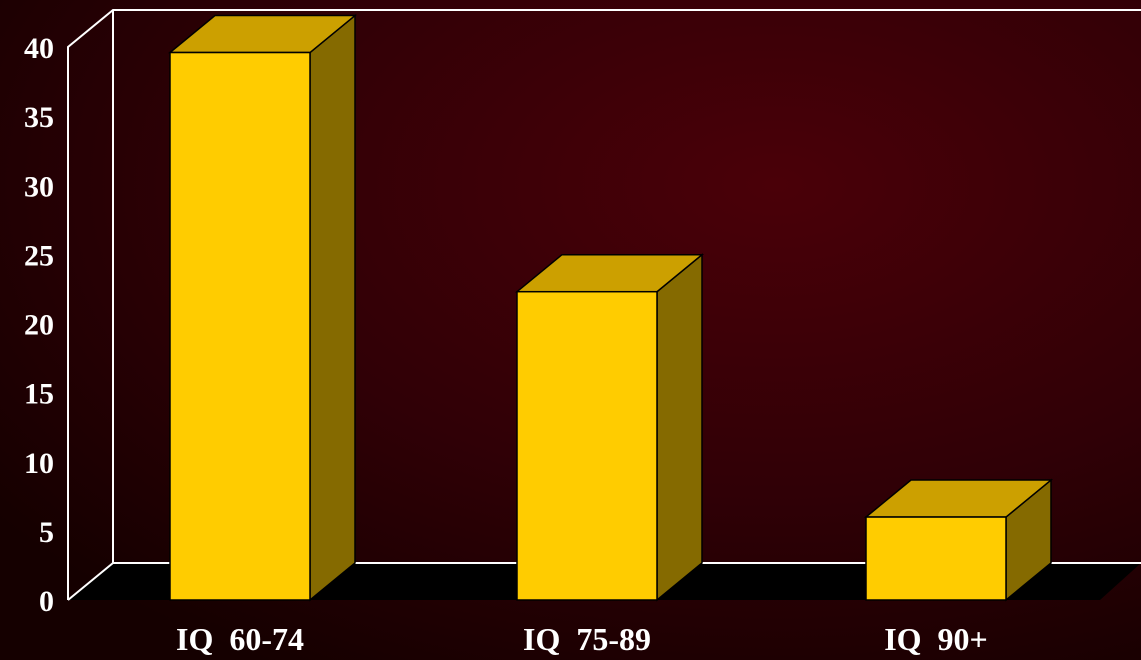 The width and height of the screenshot is (1141, 660). Describe the element at coordinates (39, 394) in the screenshot. I see `y-tick-label: 15` at that location.